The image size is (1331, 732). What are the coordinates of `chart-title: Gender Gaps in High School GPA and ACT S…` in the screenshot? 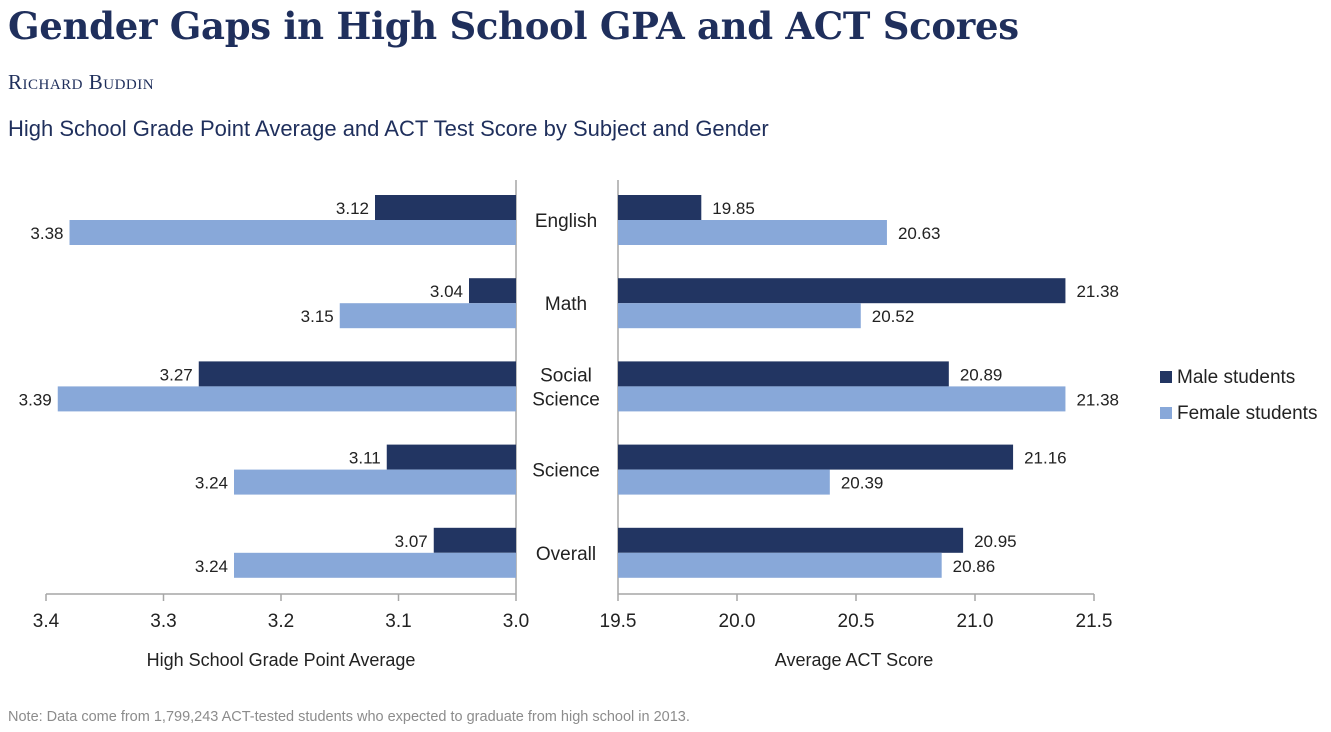 It's located at (513, 26).